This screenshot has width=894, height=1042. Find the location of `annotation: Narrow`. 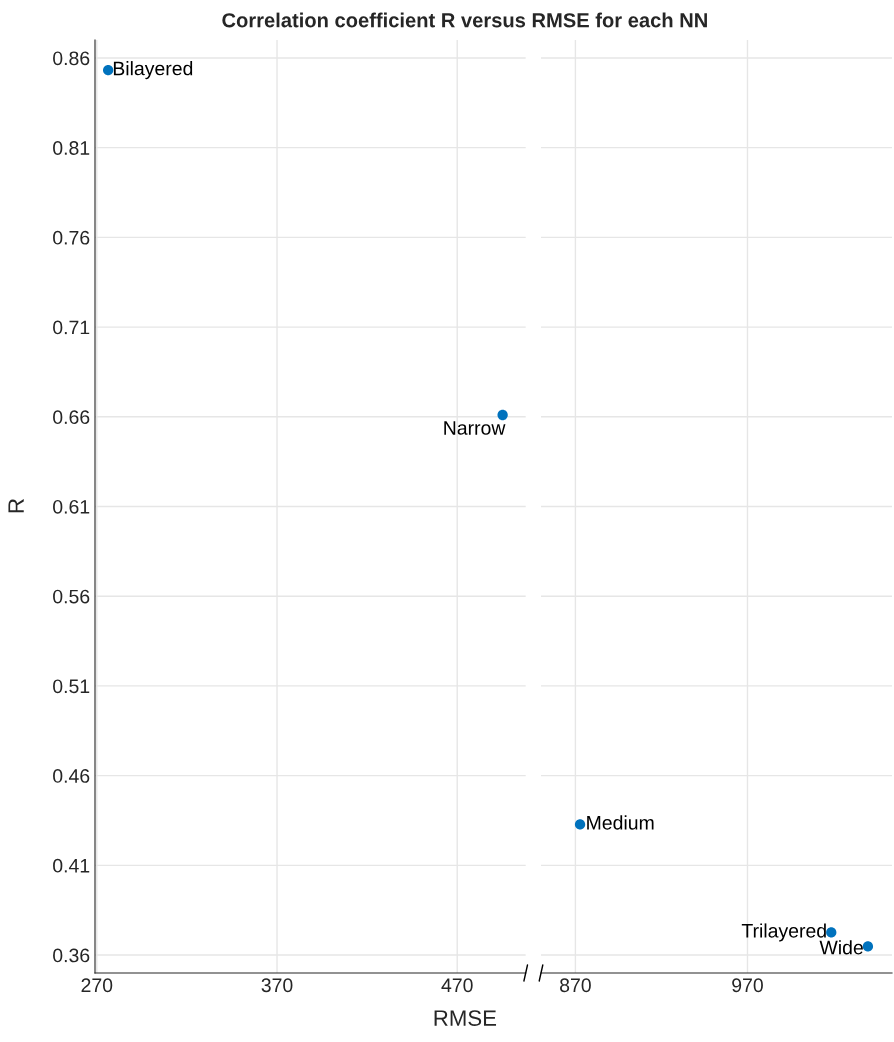

annotation: Narrow is located at coordinates (475, 428).